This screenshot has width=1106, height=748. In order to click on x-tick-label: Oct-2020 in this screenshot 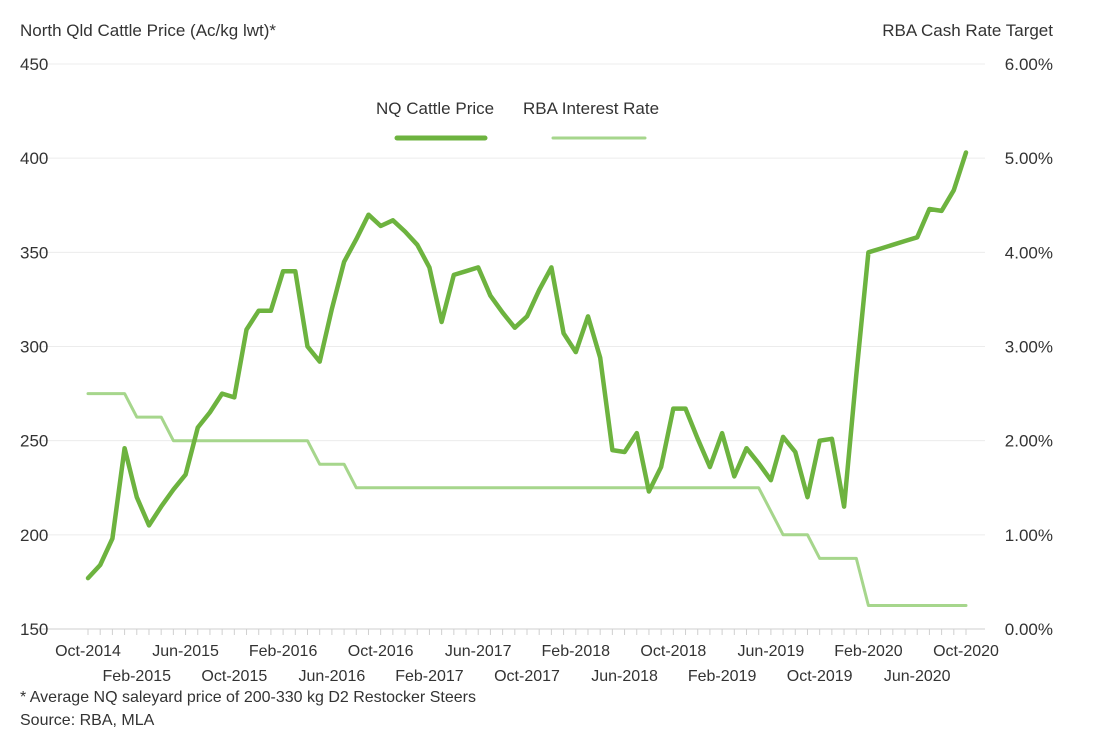, I will do `click(966, 651)`.